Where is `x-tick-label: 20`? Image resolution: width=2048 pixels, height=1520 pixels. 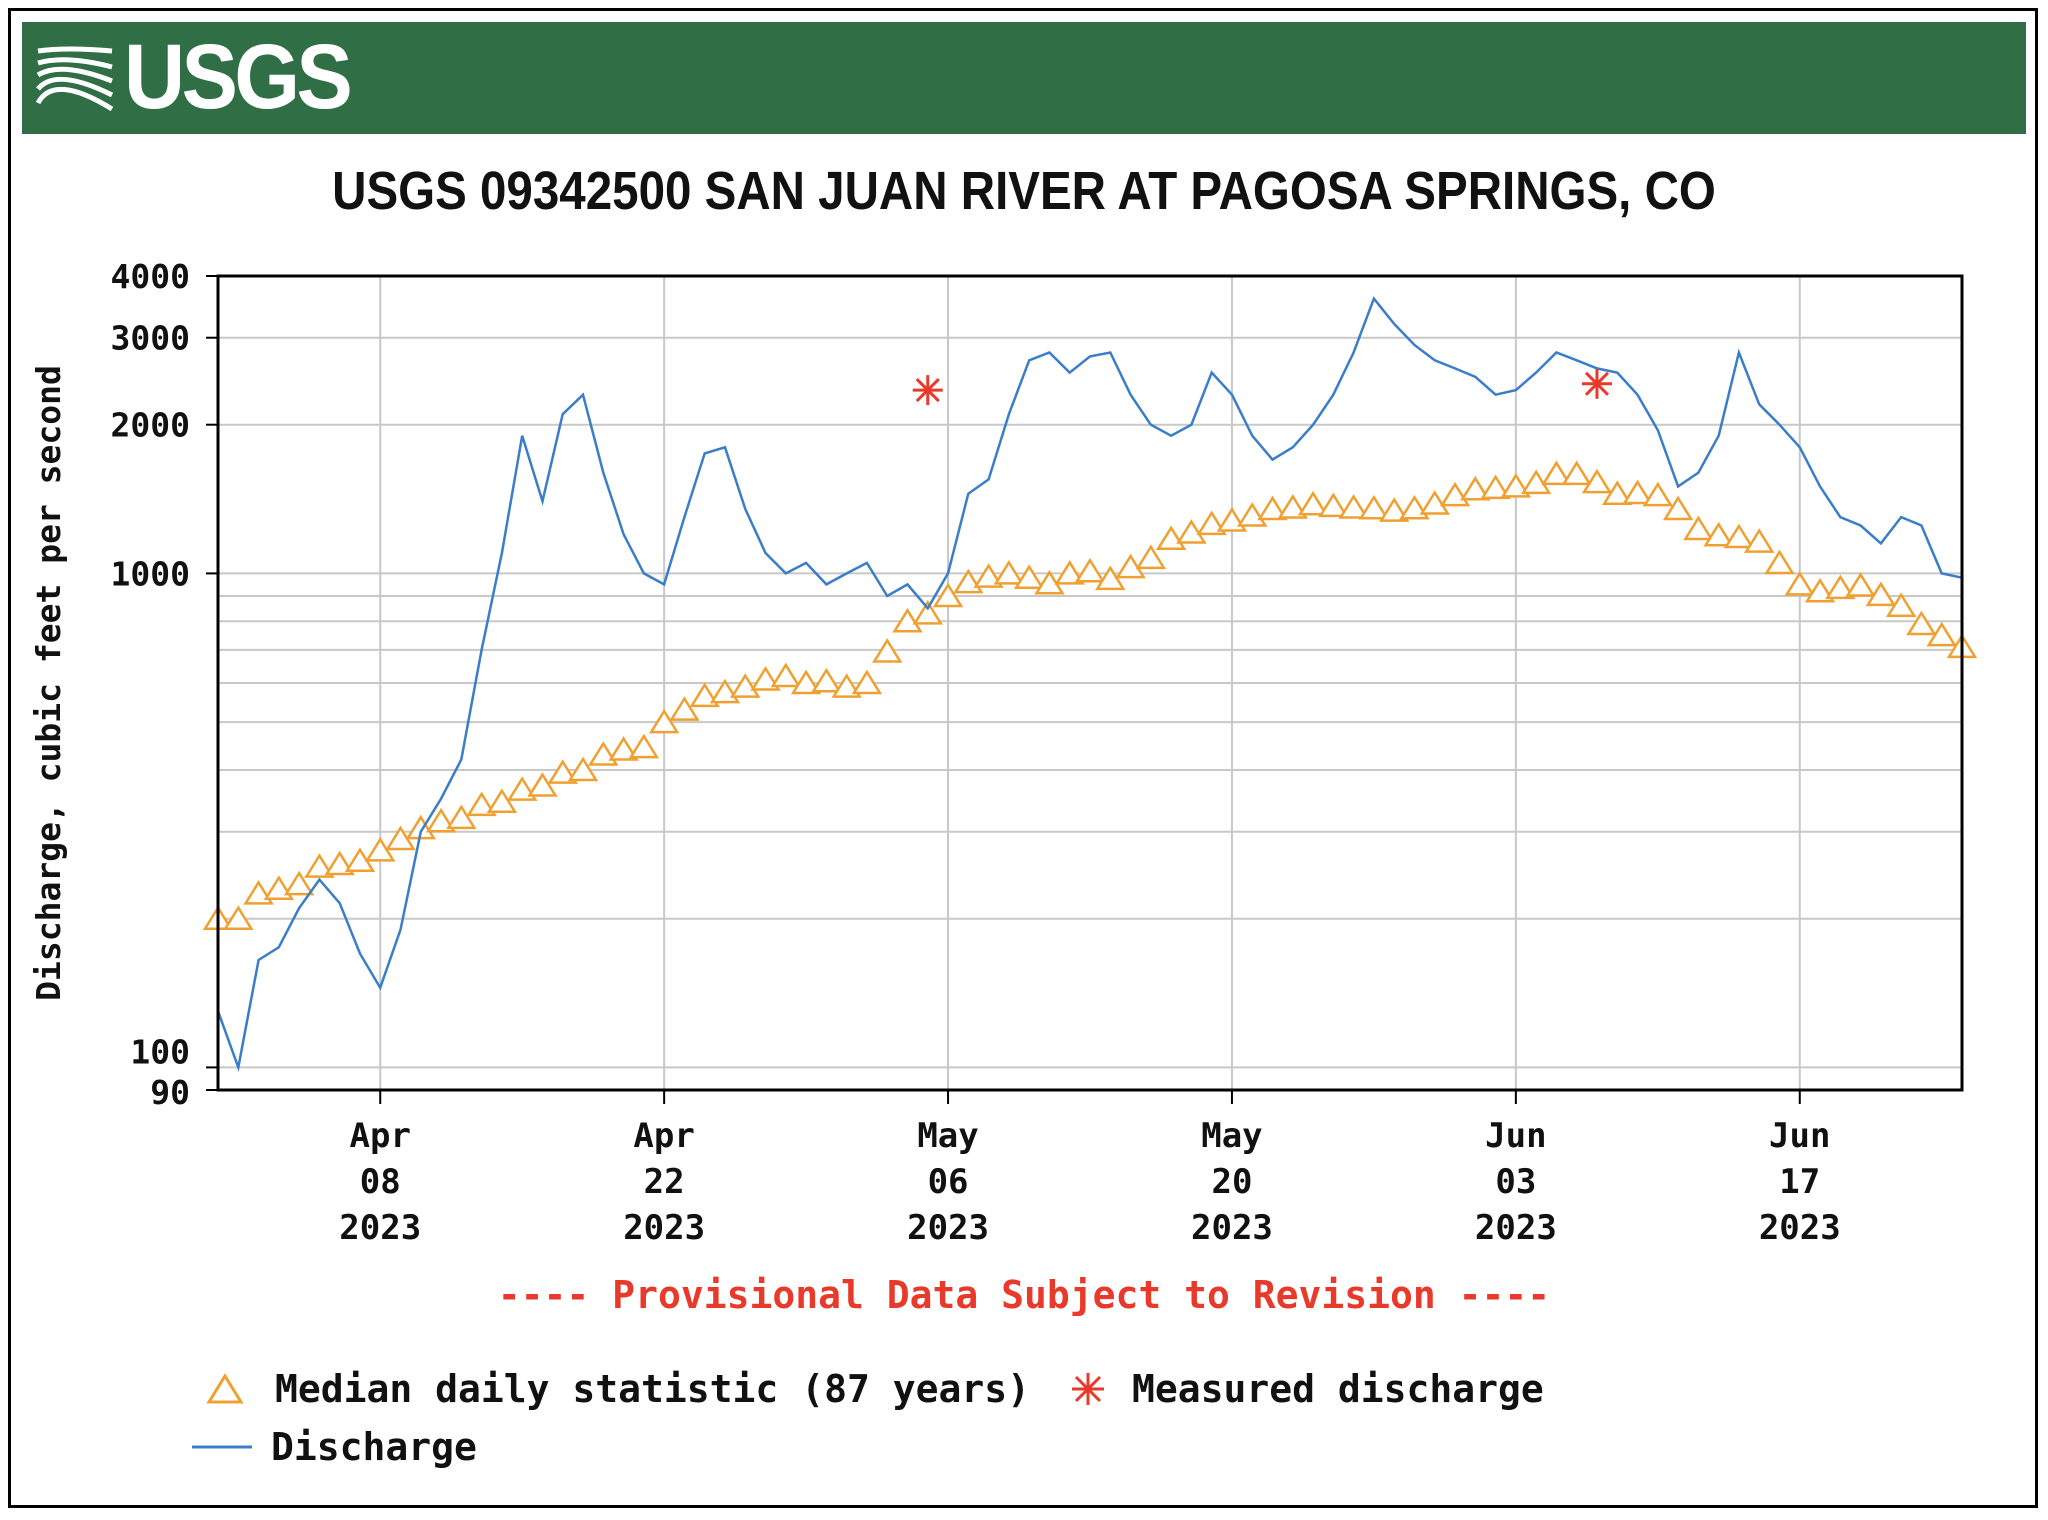 x-tick-label: 20 is located at coordinates (1231, 1182).